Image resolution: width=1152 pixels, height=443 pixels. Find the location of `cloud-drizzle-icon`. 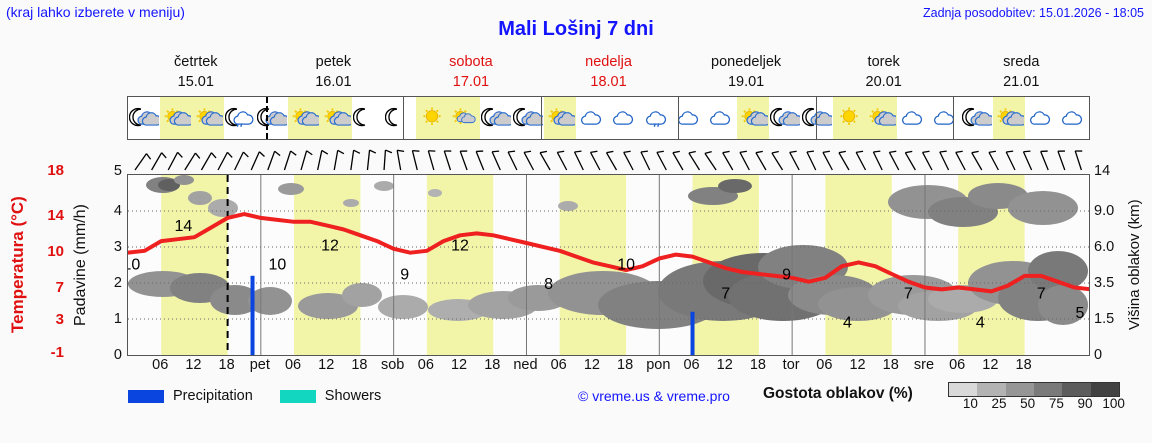

cloud-drizzle-icon is located at coordinates (657, 118).